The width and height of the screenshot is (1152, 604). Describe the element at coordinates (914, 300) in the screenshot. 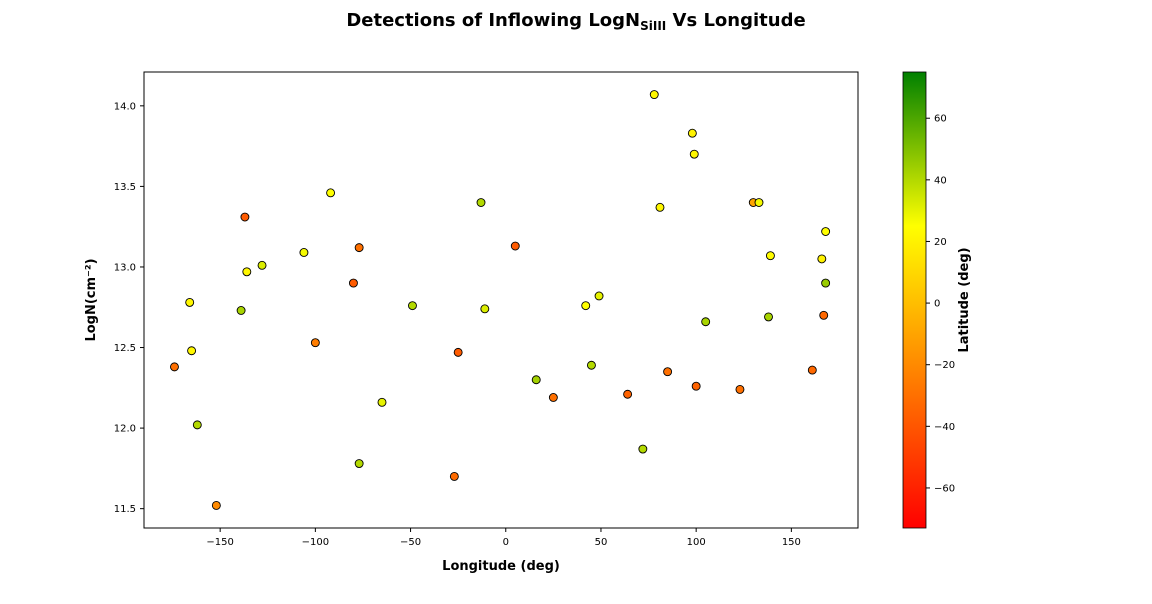

I see `colorbar` at that location.